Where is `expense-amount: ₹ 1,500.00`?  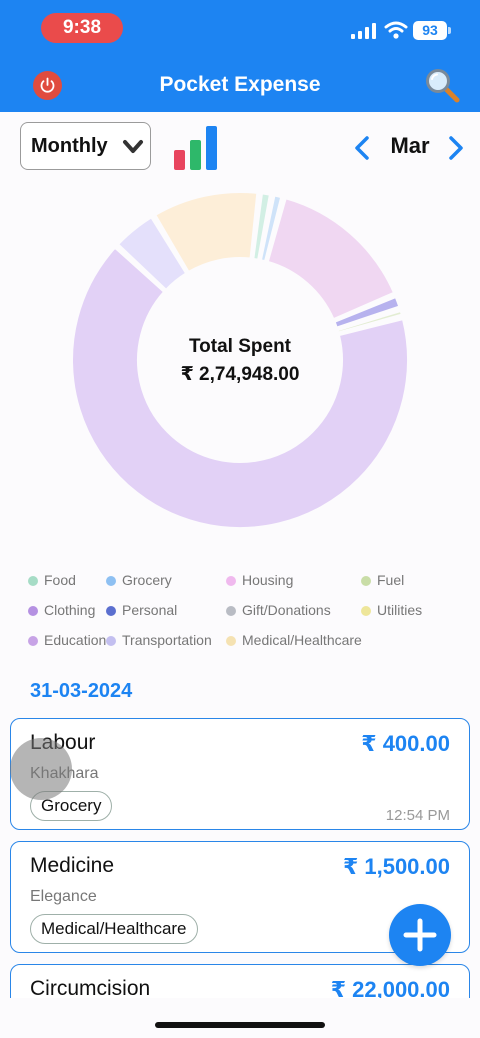 expense-amount: ₹ 1,500.00 is located at coordinates (396, 866).